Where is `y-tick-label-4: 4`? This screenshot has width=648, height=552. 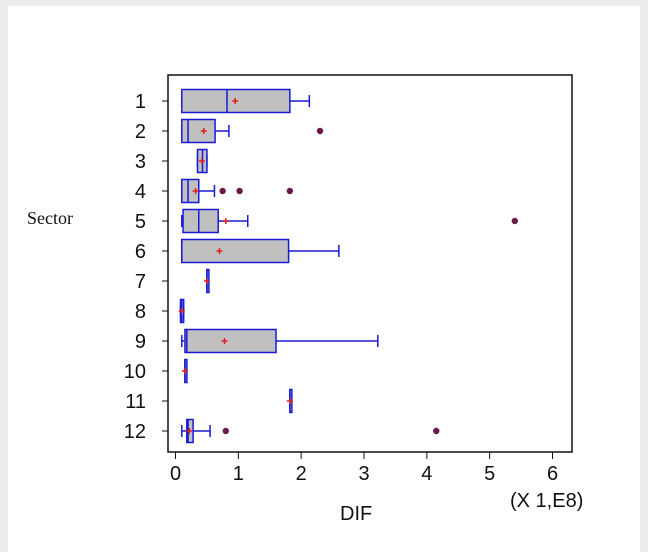 y-tick-label-4: 4 is located at coordinates (140, 192).